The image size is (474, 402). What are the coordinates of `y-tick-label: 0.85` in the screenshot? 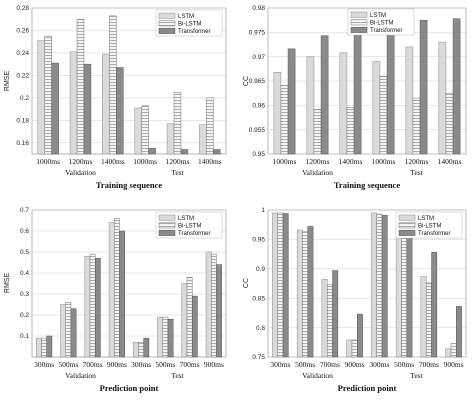 It's located at (258, 298).